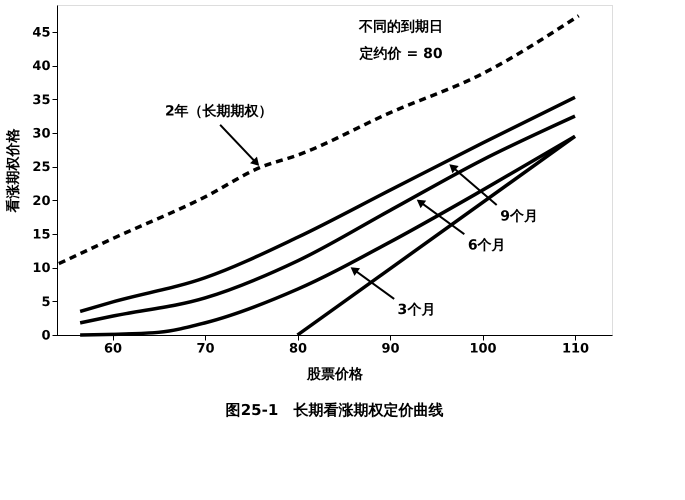 This screenshot has width=685, height=500. I want to click on y-tick-label: 20, so click(41, 201).